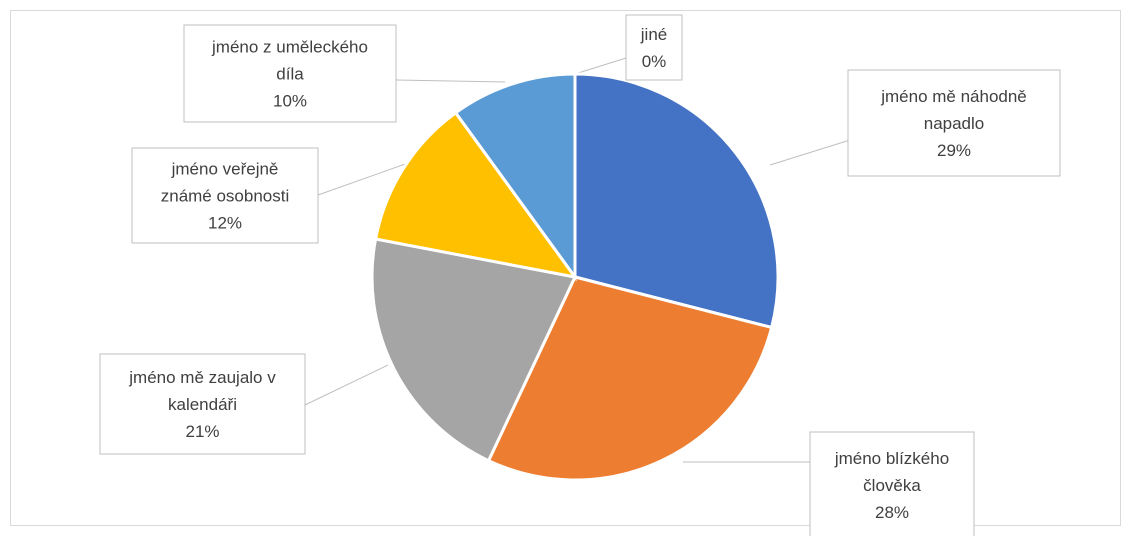 This screenshot has height=536, width=1131. I want to click on data-label-category: jméno veřejně, so click(225, 169).